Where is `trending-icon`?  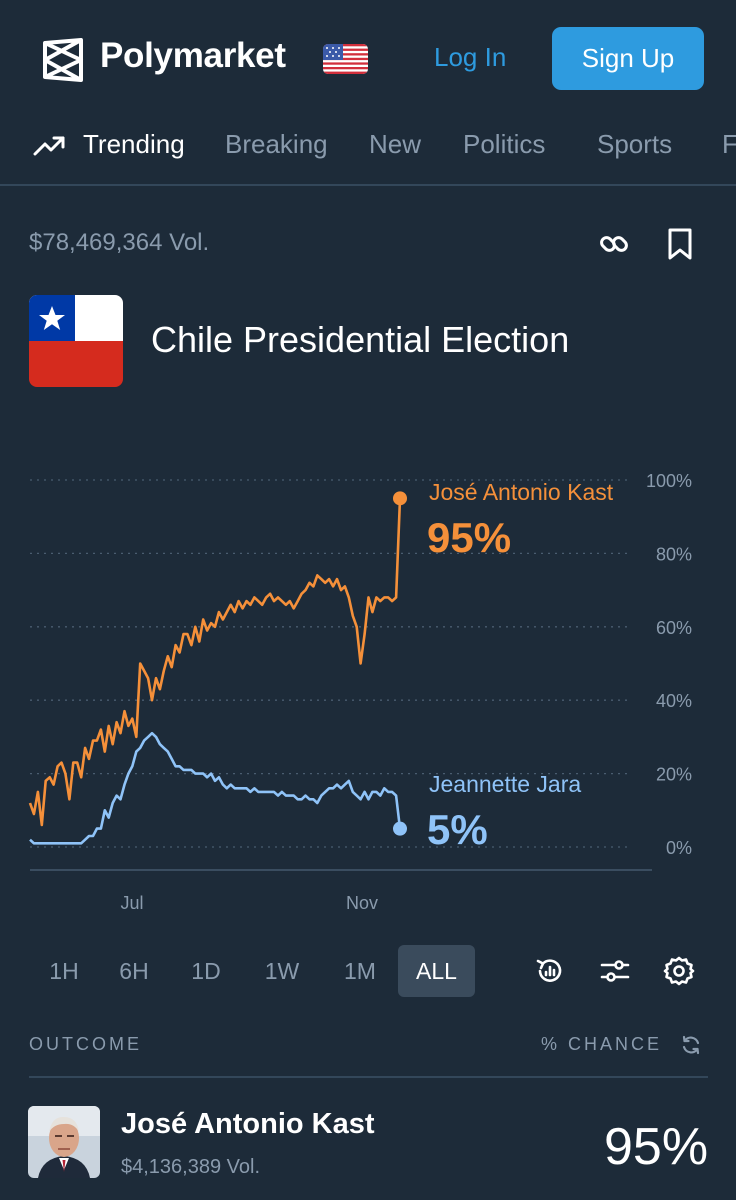 trending-icon is located at coordinates (49, 146).